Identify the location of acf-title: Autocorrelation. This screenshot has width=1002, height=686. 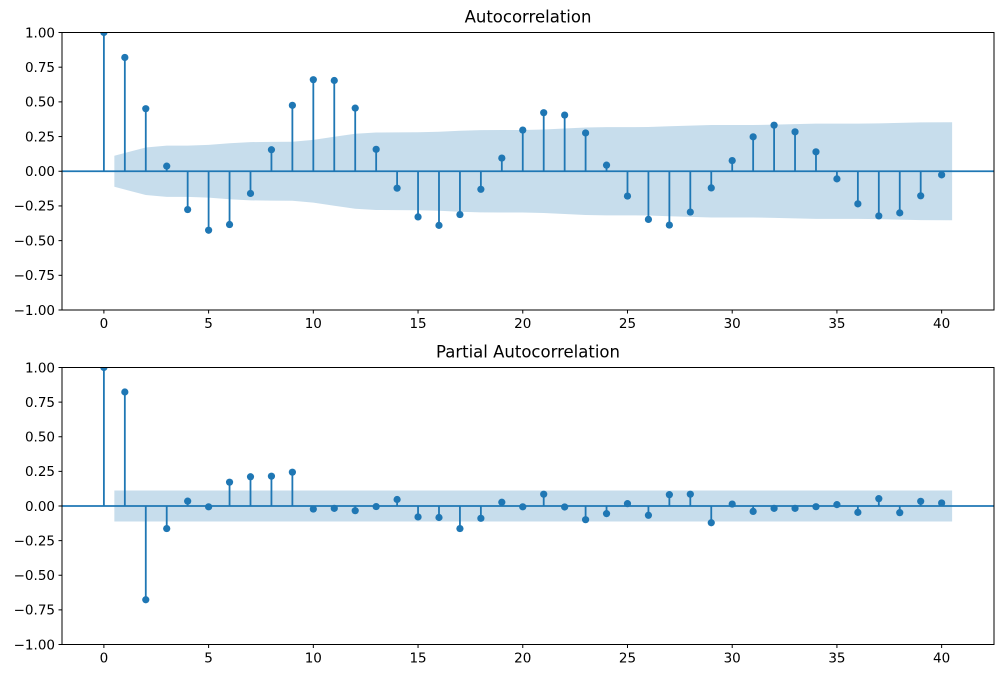
(528, 17).